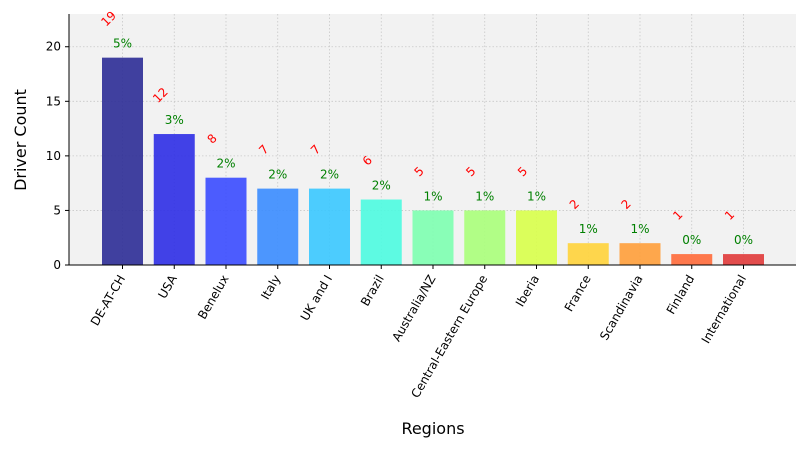 The width and height of the screenshot is (810, 450). I want to click on x-tick-label: DE-AT-CH, so click(108, 301).